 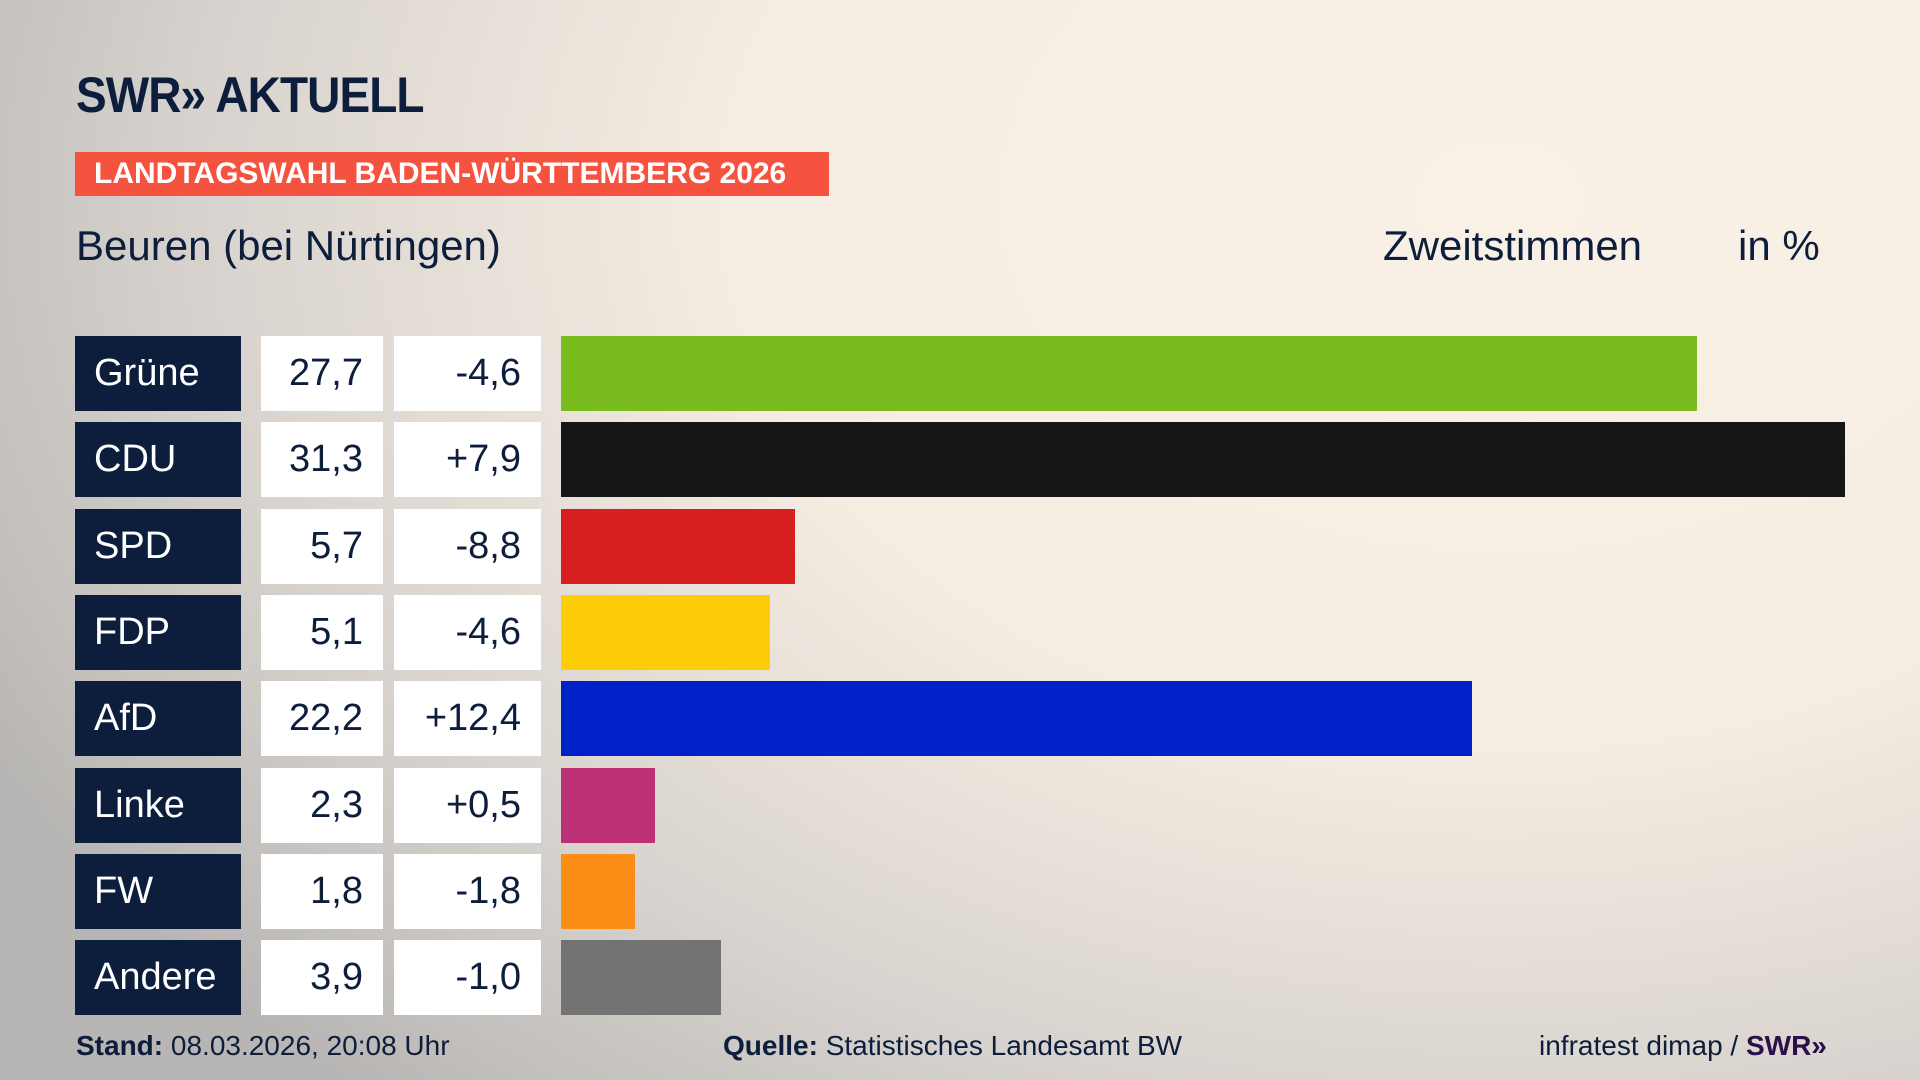 What do you see at coordinates (467, 805) in the screenshot?
I see `change-label: +0,5` at bounding box center [467, 805].